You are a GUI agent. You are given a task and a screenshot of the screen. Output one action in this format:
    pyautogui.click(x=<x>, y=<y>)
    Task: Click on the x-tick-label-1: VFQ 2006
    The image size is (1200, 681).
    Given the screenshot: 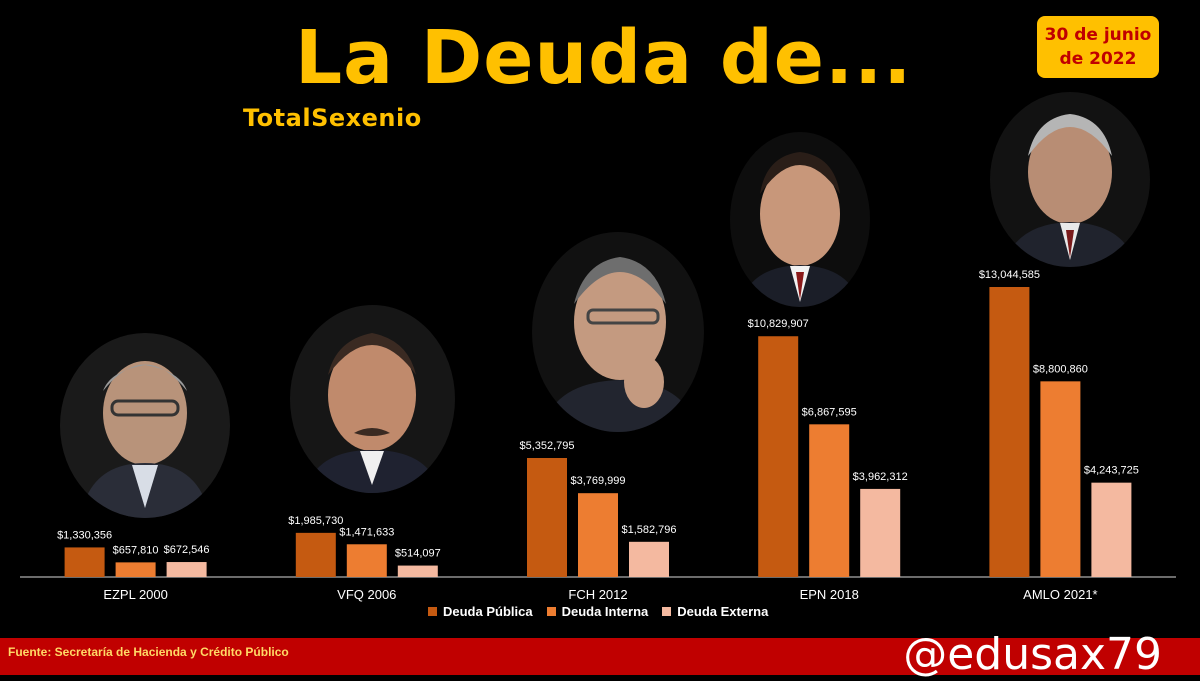 What is the action you would take?
    pyautogui.click(x=366, y=594)
    